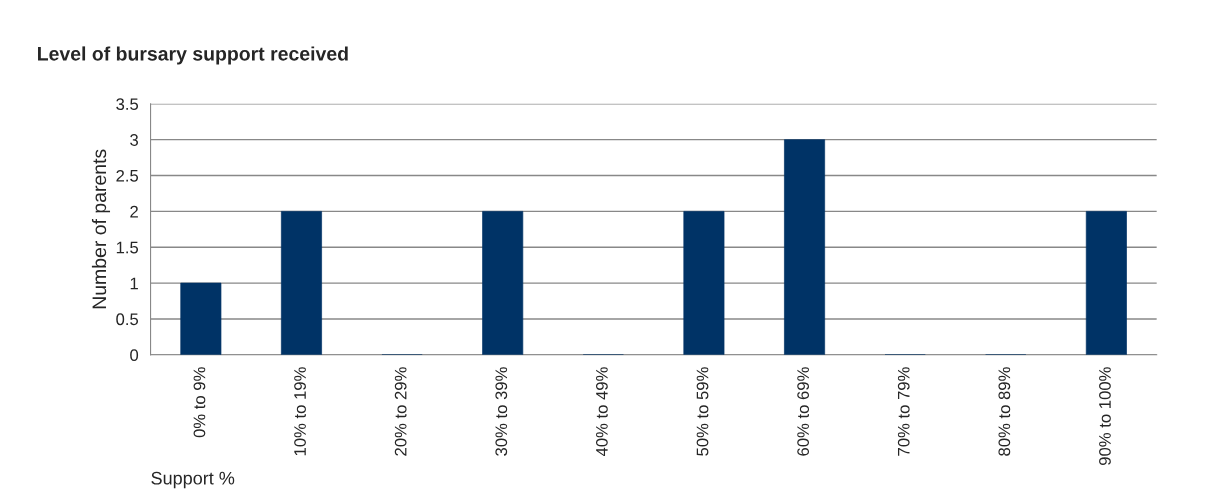 This screenshot has width=1224, height=504. Describe the element at coordinates (400, 411) in the screenshot. I see `x-tick-label: 20% to 29%` at that location.